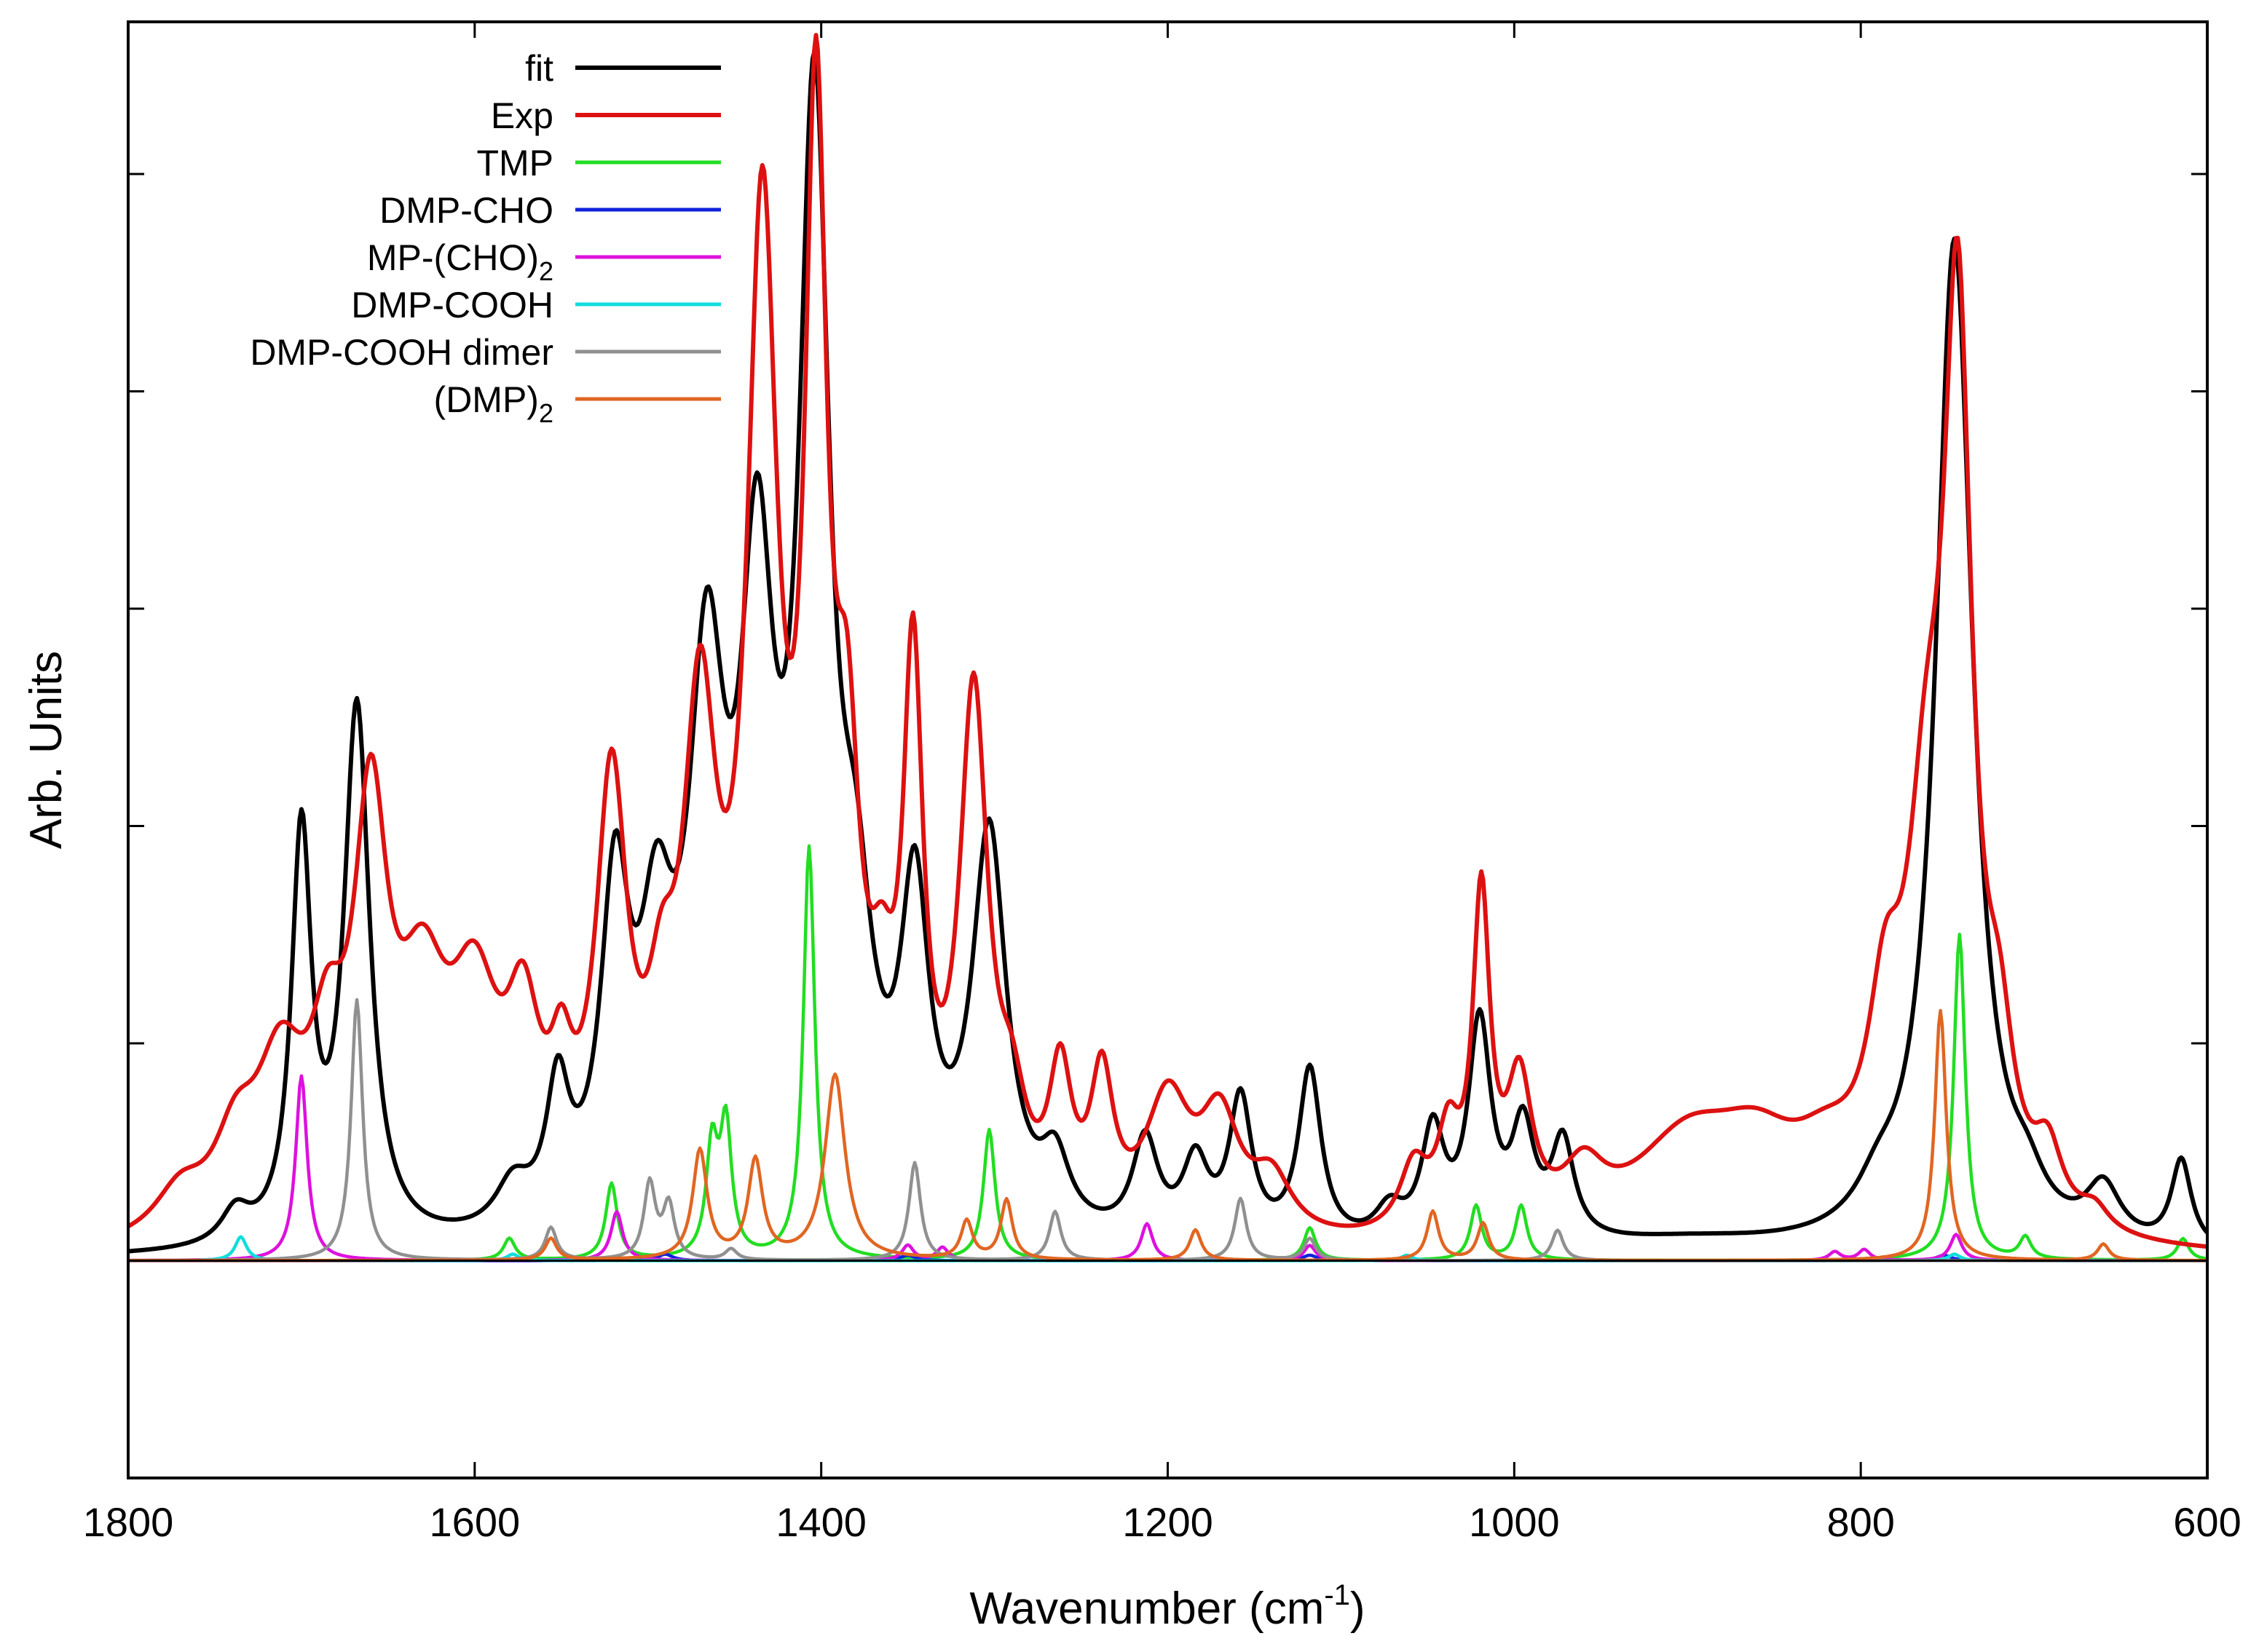 The height and width of the screenshot is (1652, 2267). What do you see at coordinates (2207, 1522) in the screenshot?
I see `x-tick-label: 600` at bounding box center [2207, 1522].